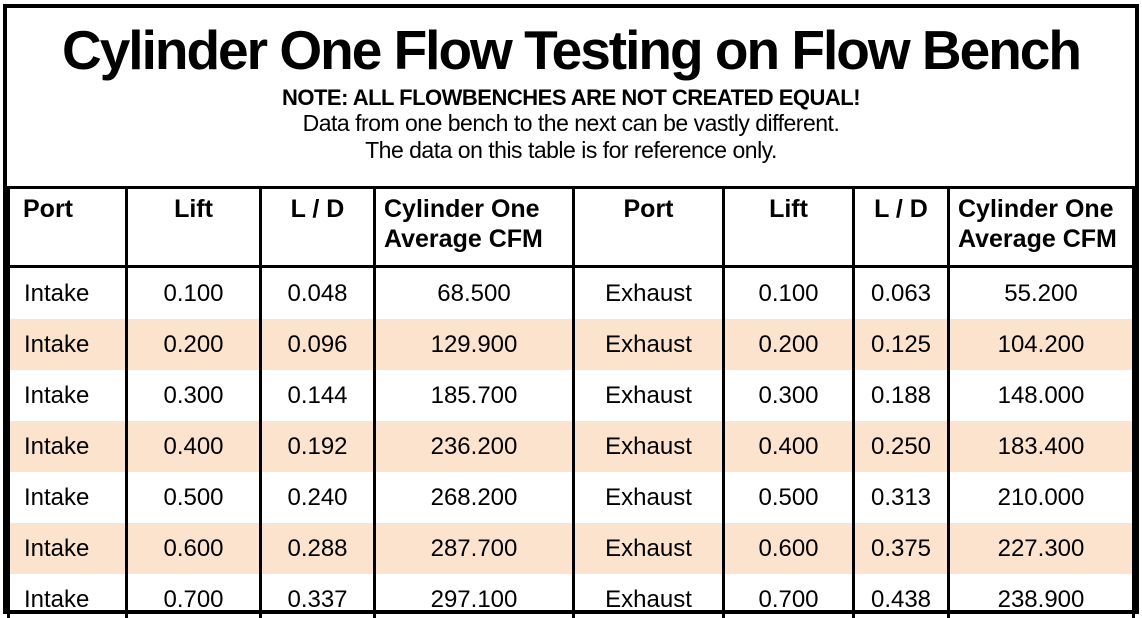 The width and height of the screenshot is (1142, 618). Describe the element at coordinates (317, 292) in the screenshot. I see `table-cell: 0.048` at that location.